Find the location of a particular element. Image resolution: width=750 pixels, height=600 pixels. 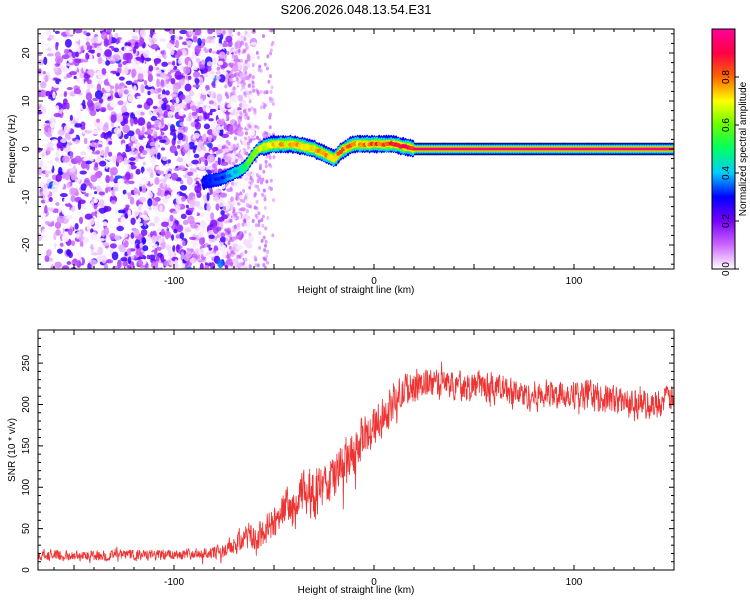

spectrogram-ytick-label: -10 is located at coordinates (26, 196).